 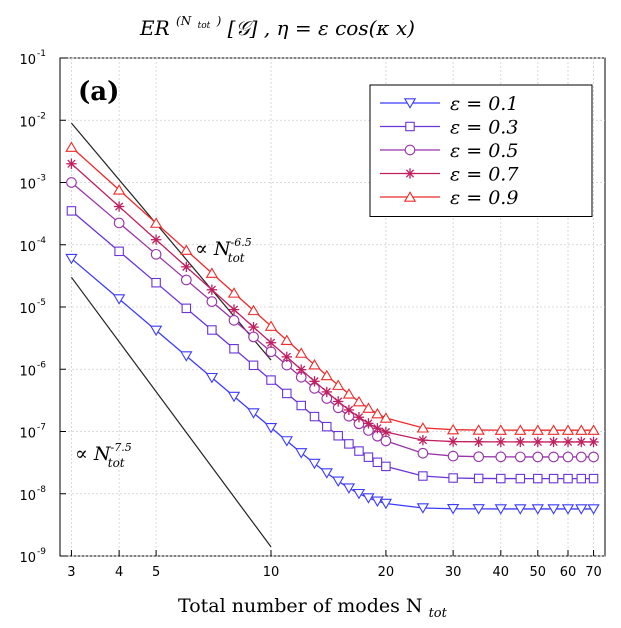 I want to click on chart-title: ER (N tot ) [𝒢] , η = ε cos(κ x), so click(x=277, y=27).